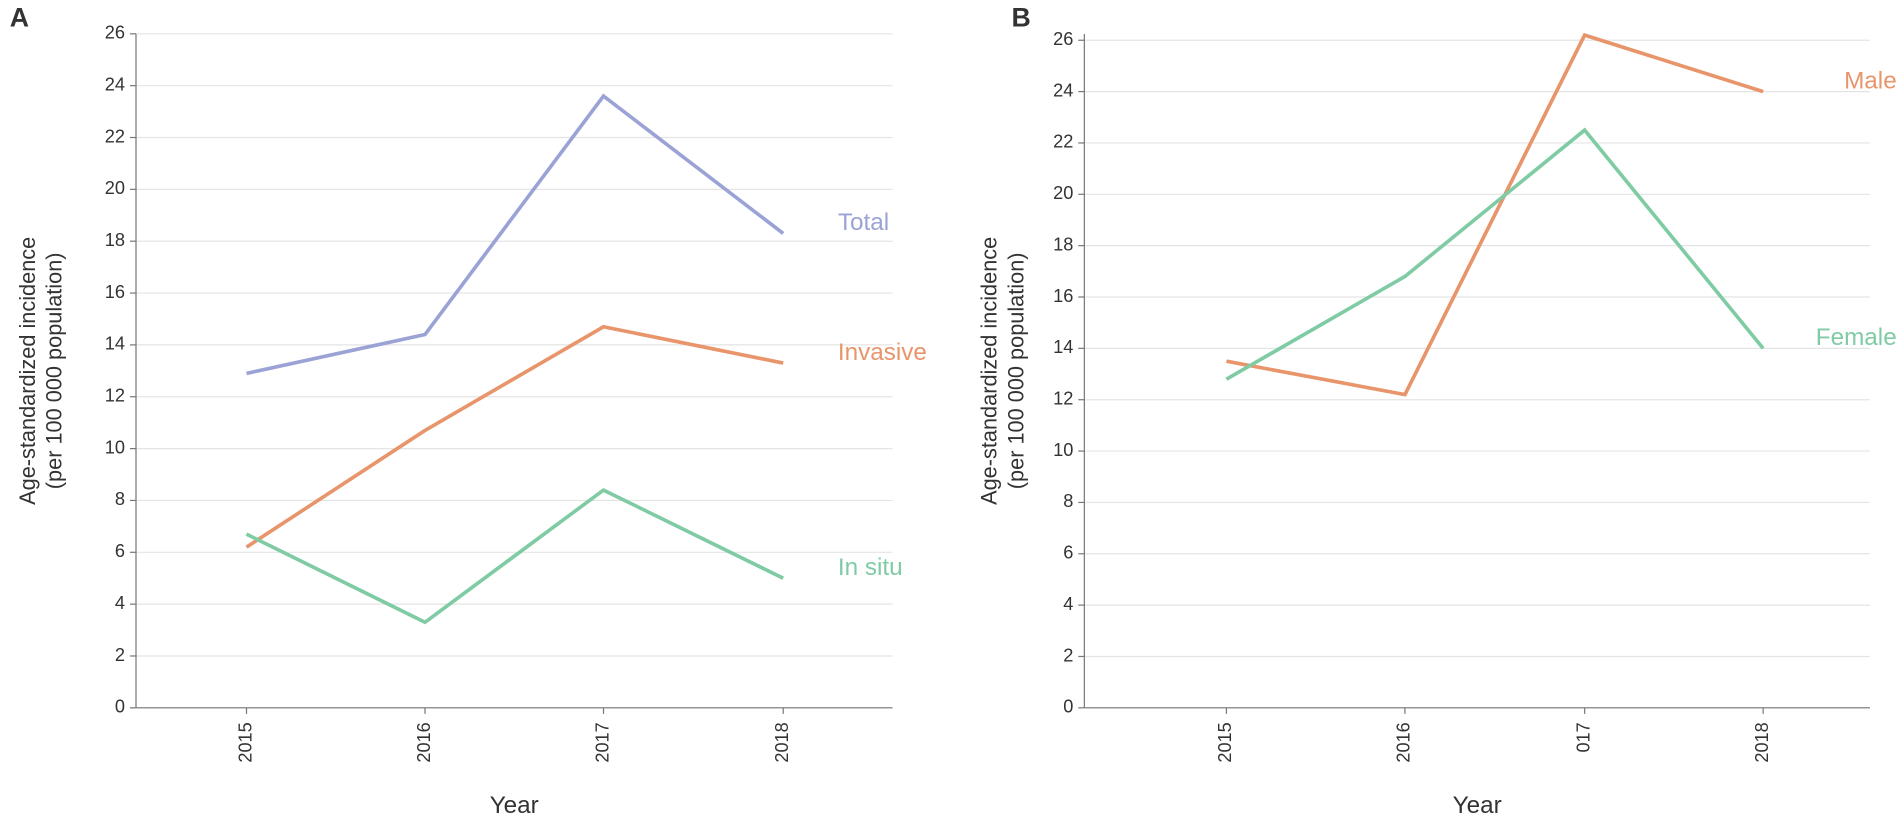 This screenshot has width=1904, height=825. What do you see at coordinates (1856, 337) in the screenshot?
I see `series-label: Female` at bounding box center [1856, 337].